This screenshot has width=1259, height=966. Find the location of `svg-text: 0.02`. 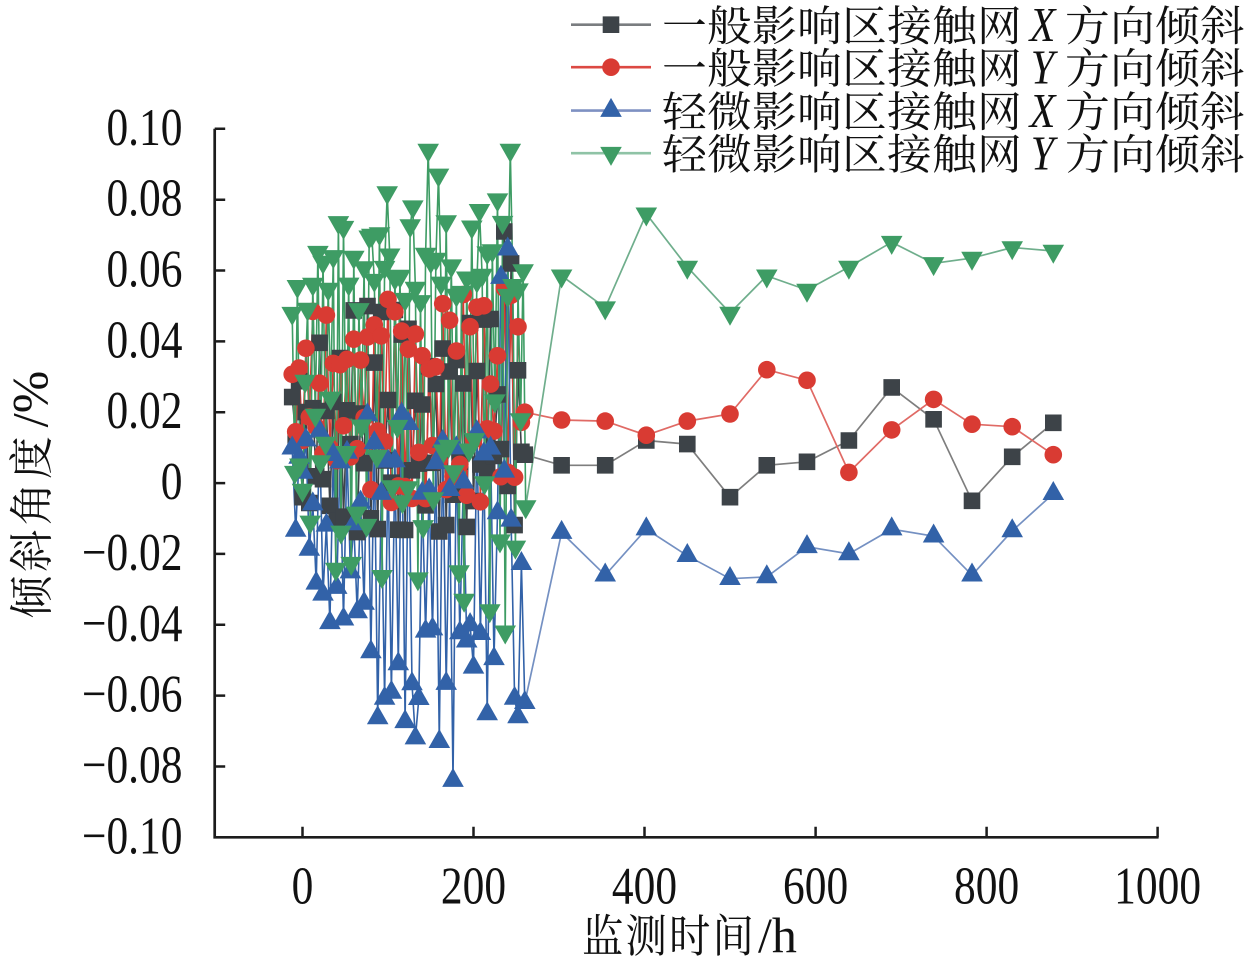

svg-text: 0.02 is located at coordinates (144, 411).